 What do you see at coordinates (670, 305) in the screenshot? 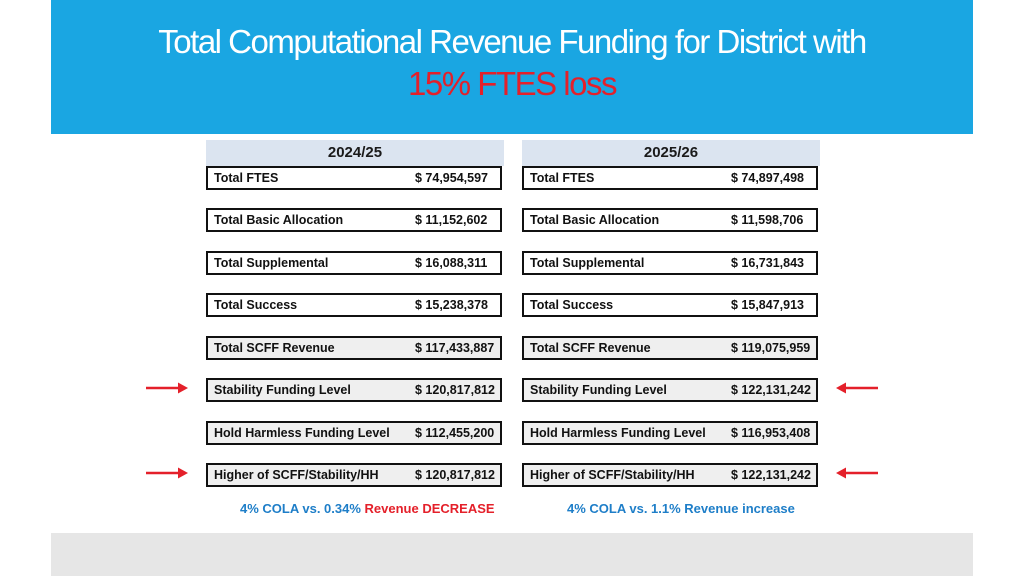
I see `table-row-total-success: Total Success $ 15,847,913` at bounding box center [670, 305].